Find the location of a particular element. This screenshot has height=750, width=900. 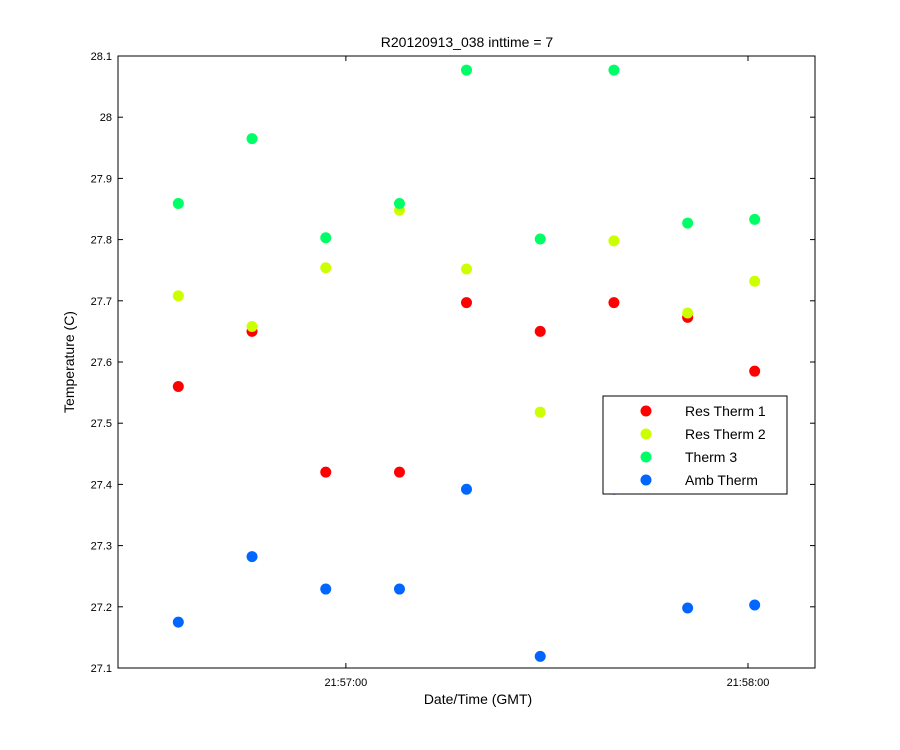

y-tick-label: 28.1 is located at coordinates (101, 57).